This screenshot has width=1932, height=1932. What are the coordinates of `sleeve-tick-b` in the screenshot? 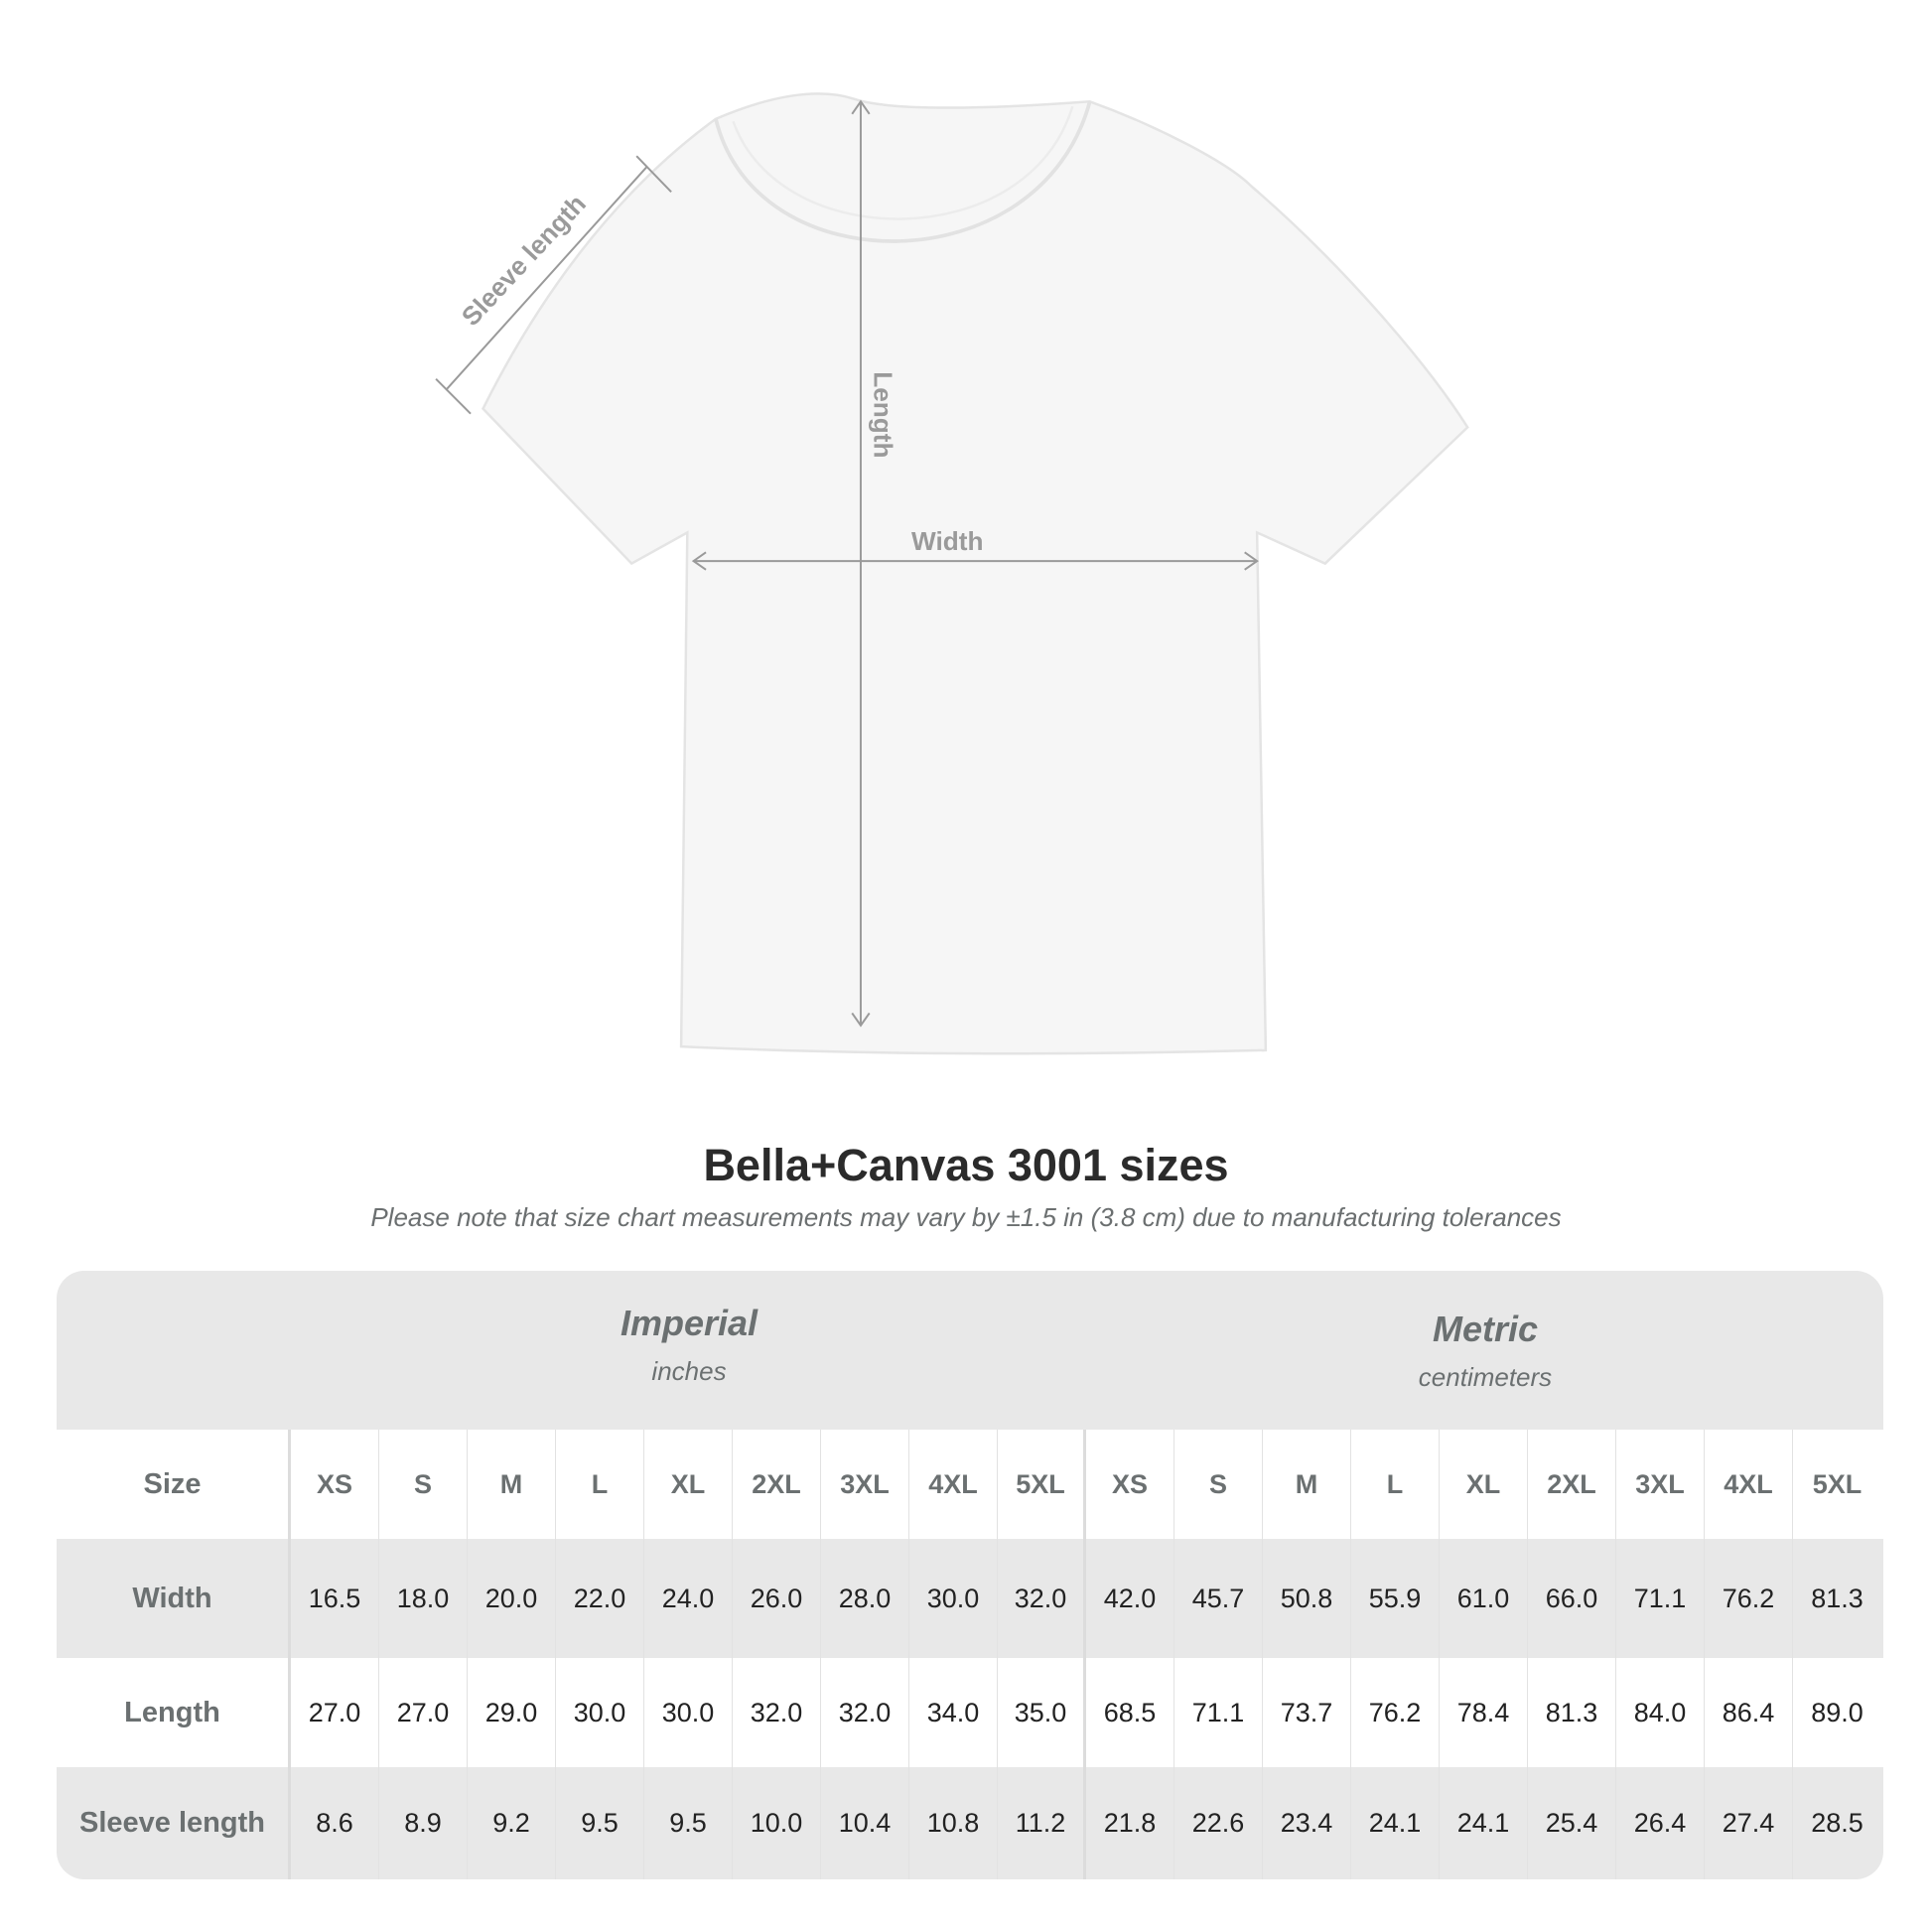 It's located at (654, 174).